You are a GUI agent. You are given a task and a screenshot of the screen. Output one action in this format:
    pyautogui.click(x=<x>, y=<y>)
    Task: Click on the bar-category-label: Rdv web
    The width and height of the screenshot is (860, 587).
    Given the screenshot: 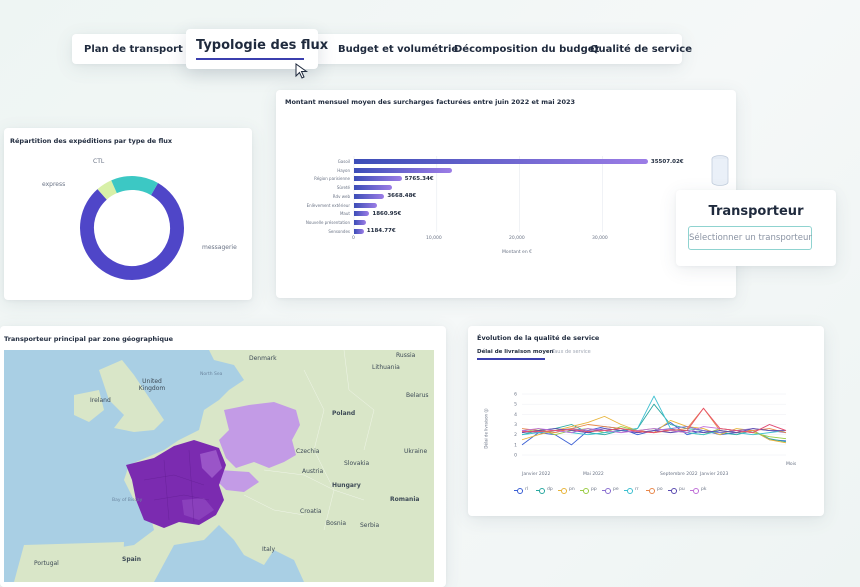 What is the action you would take?
    pyautogui.click(x=341, y=196)
    